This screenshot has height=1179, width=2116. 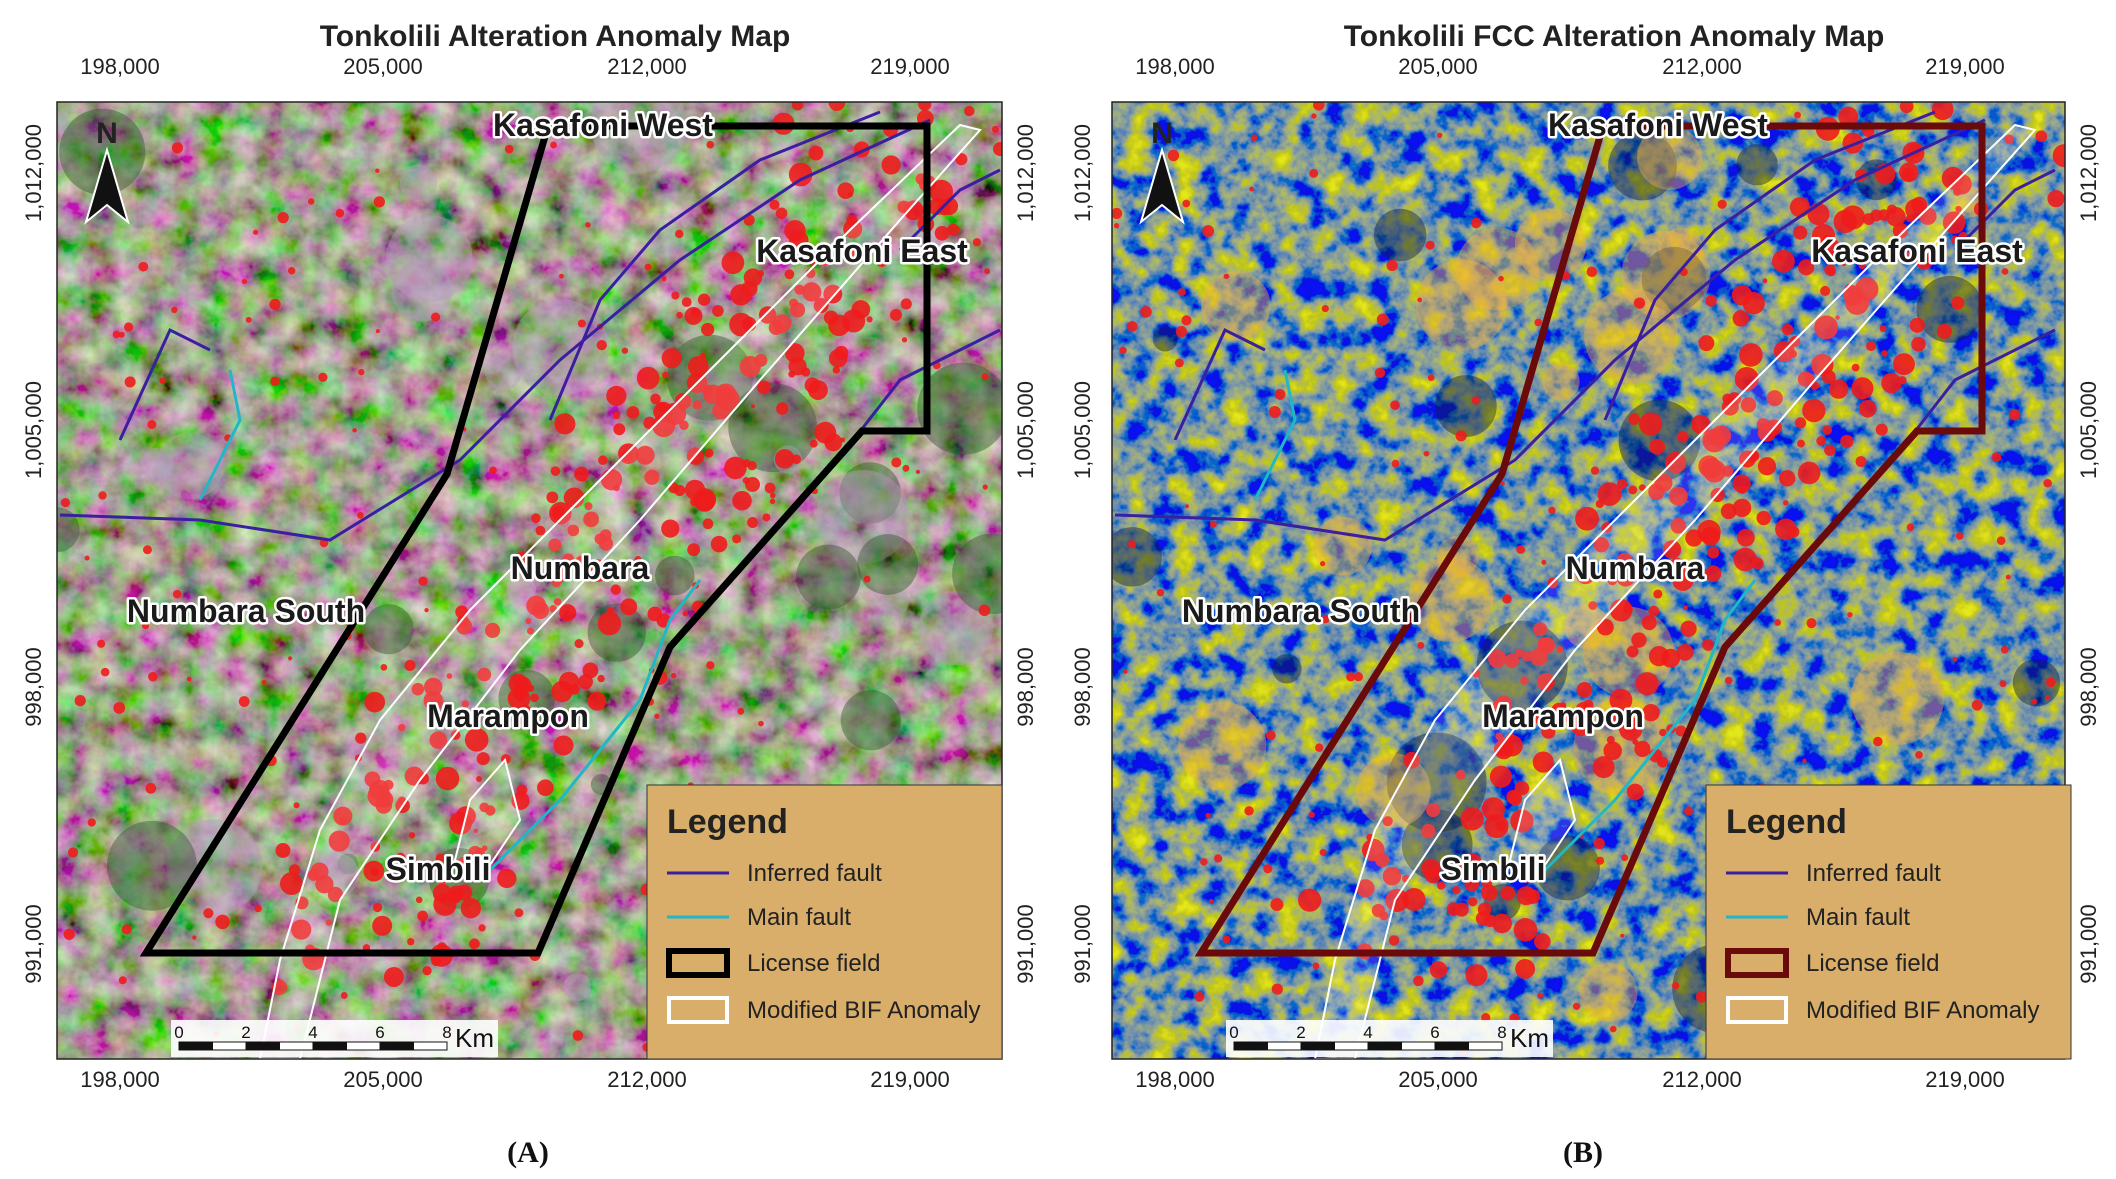 What do you see at coordinates (1635, 568) in the screenshot?
I see `place-label: Numbara` at bounding box center [1635, 568].